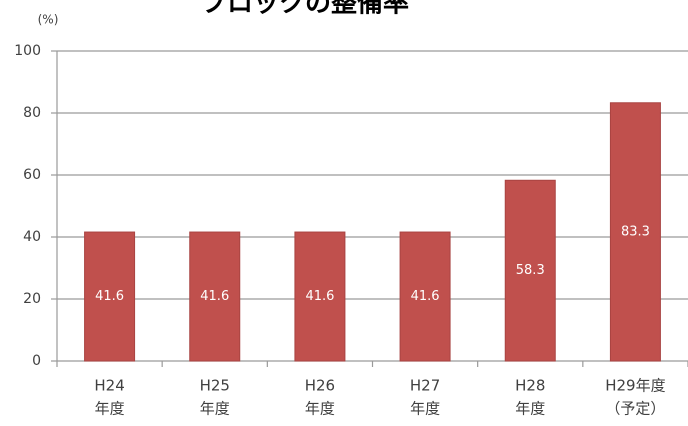 The height and width of the screenshot is (426, 688). What do you see at coordinates (425, 386) in the screenshot?
I see `x-tick-label: H27` at bounding box center [425, 386].